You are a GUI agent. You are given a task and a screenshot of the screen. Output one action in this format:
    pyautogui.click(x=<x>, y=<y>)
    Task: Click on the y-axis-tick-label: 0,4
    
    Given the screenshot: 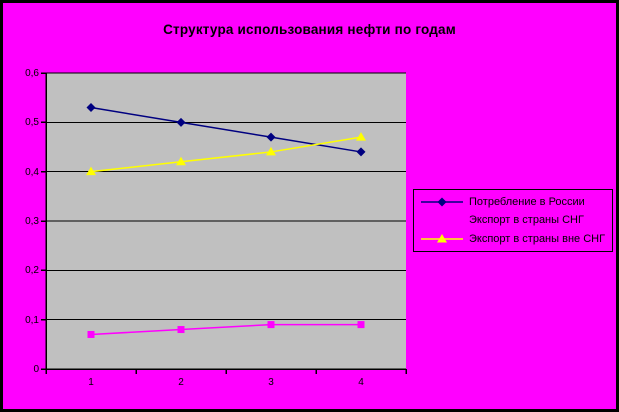 What is the action you would take?
    pyautogui.click(x=32, y=172)
    